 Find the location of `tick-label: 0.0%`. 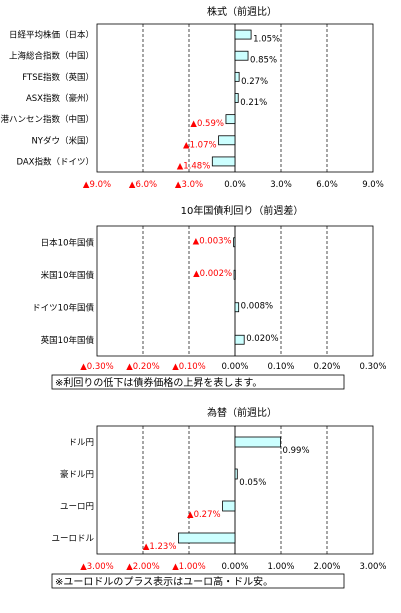

tick-label: 0.0% is located at coordinates (235, 185).